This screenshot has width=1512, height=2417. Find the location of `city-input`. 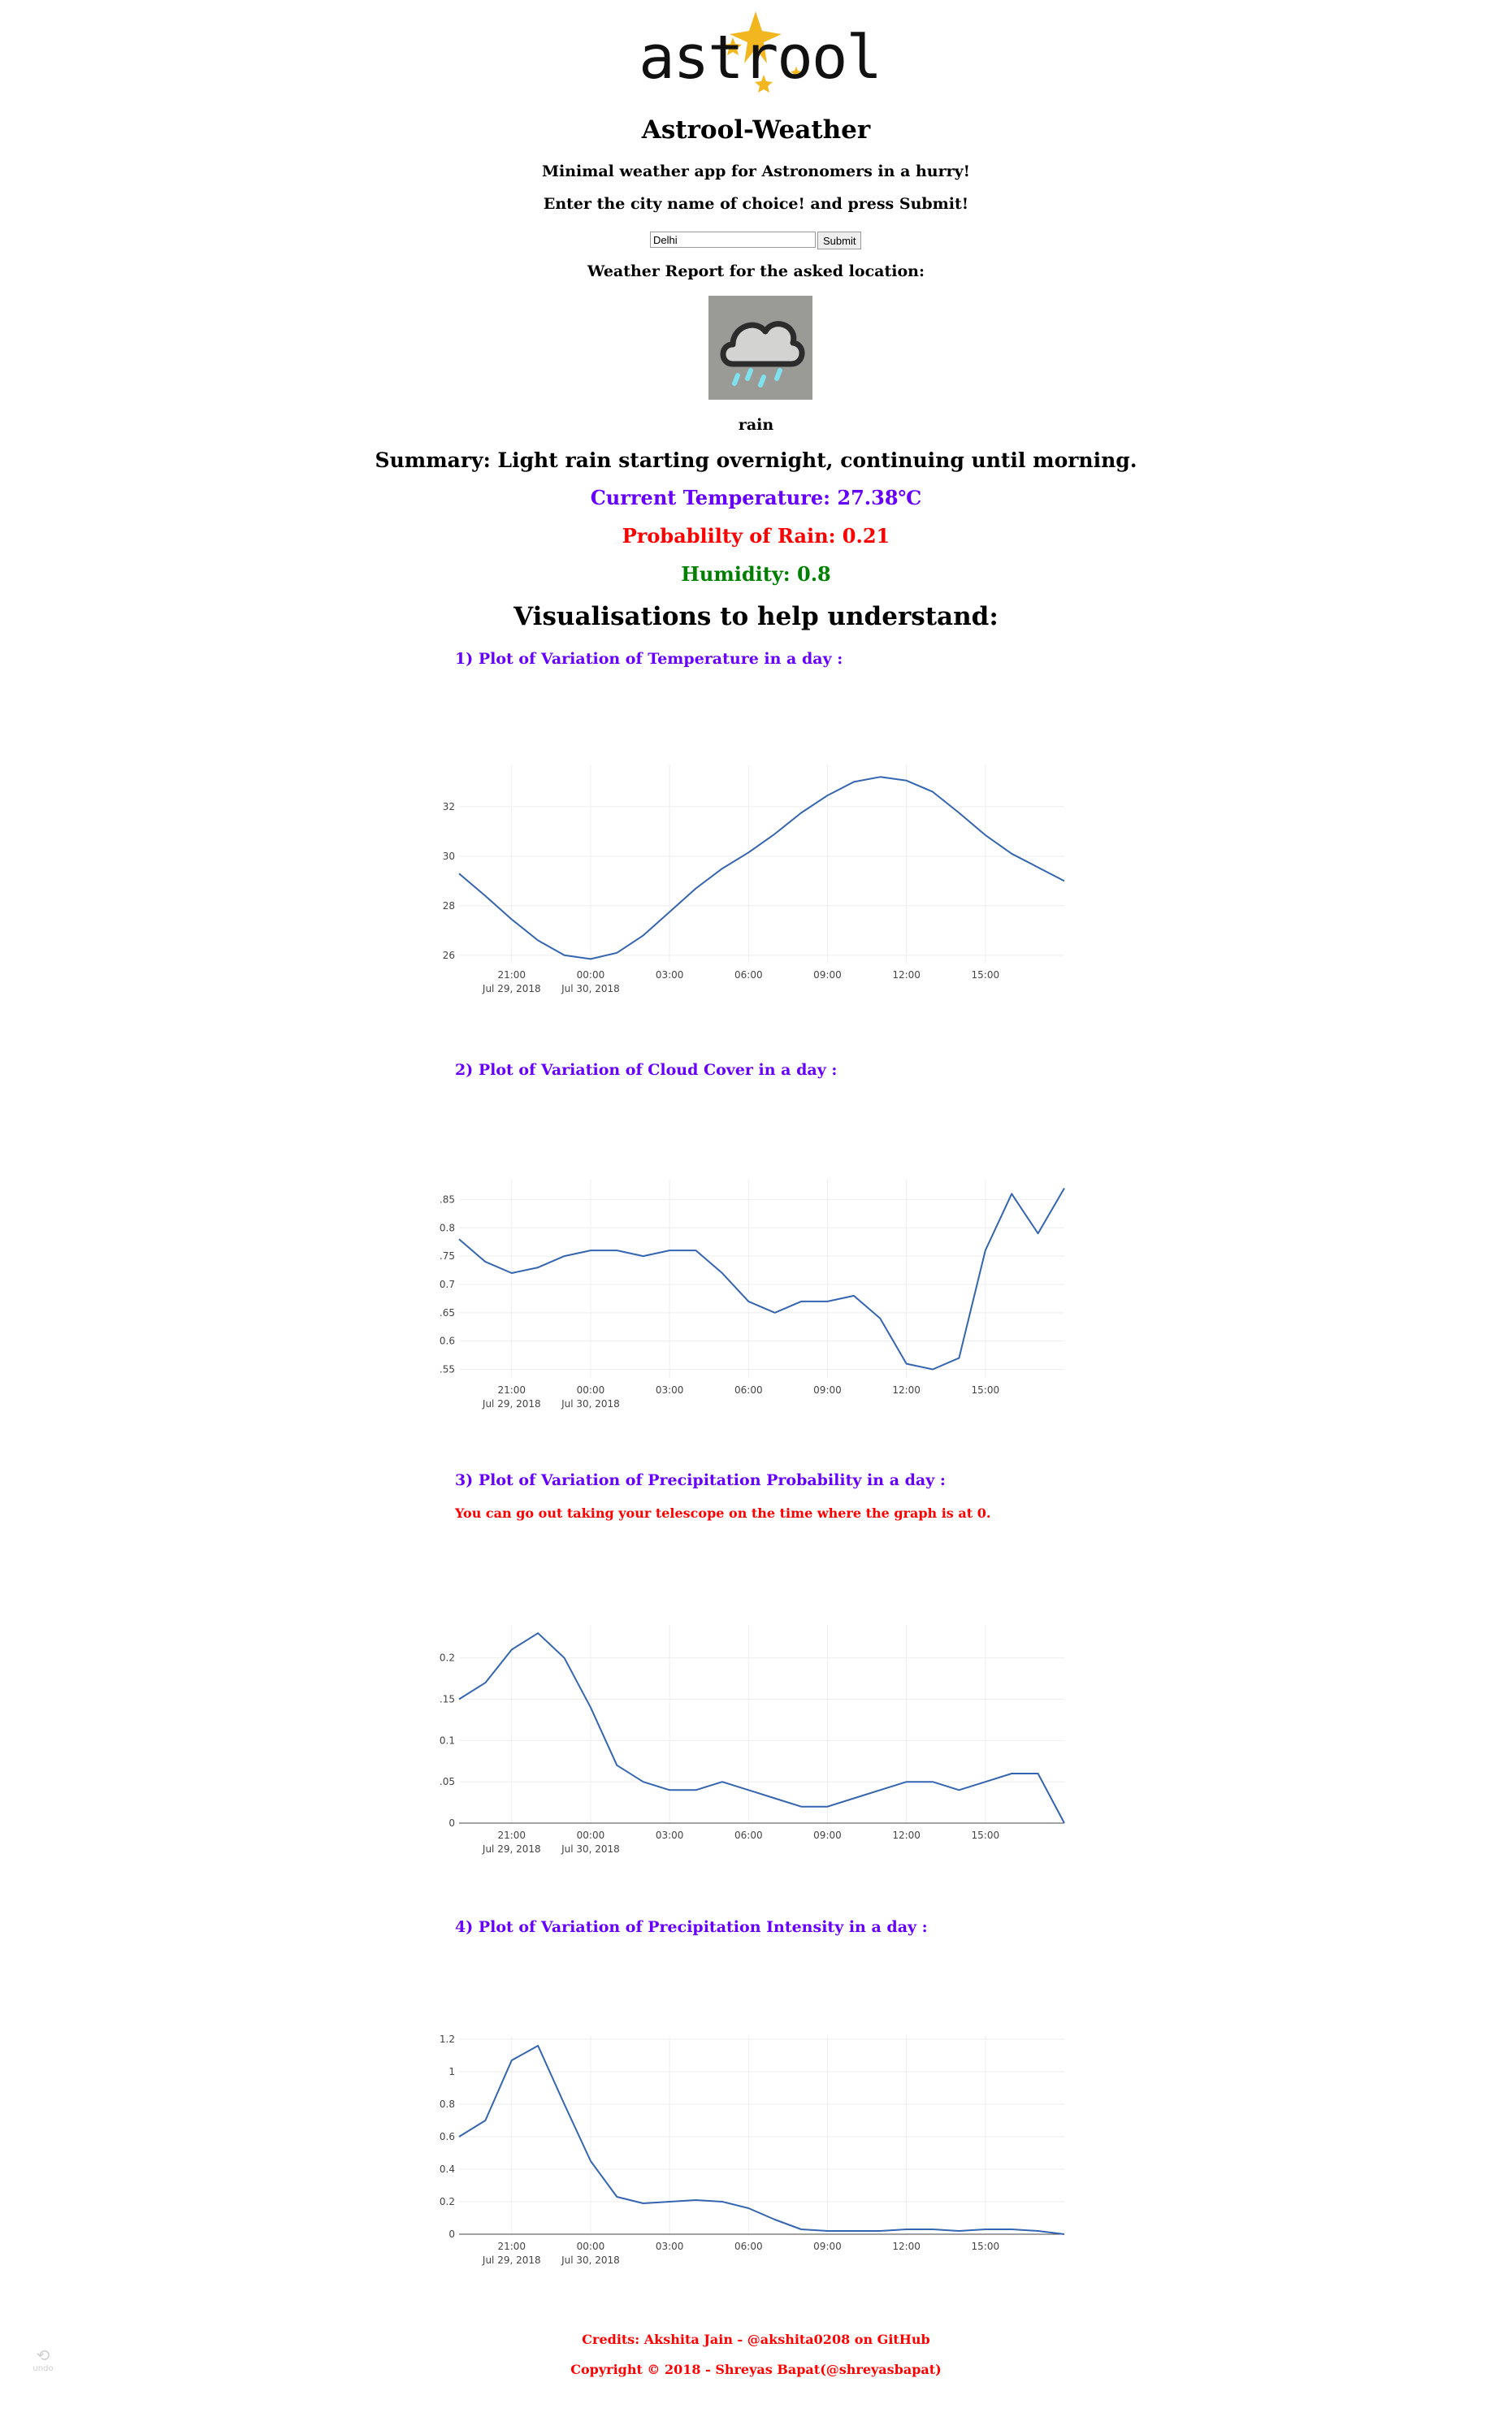

city-input is located at coordinates (733, 240).